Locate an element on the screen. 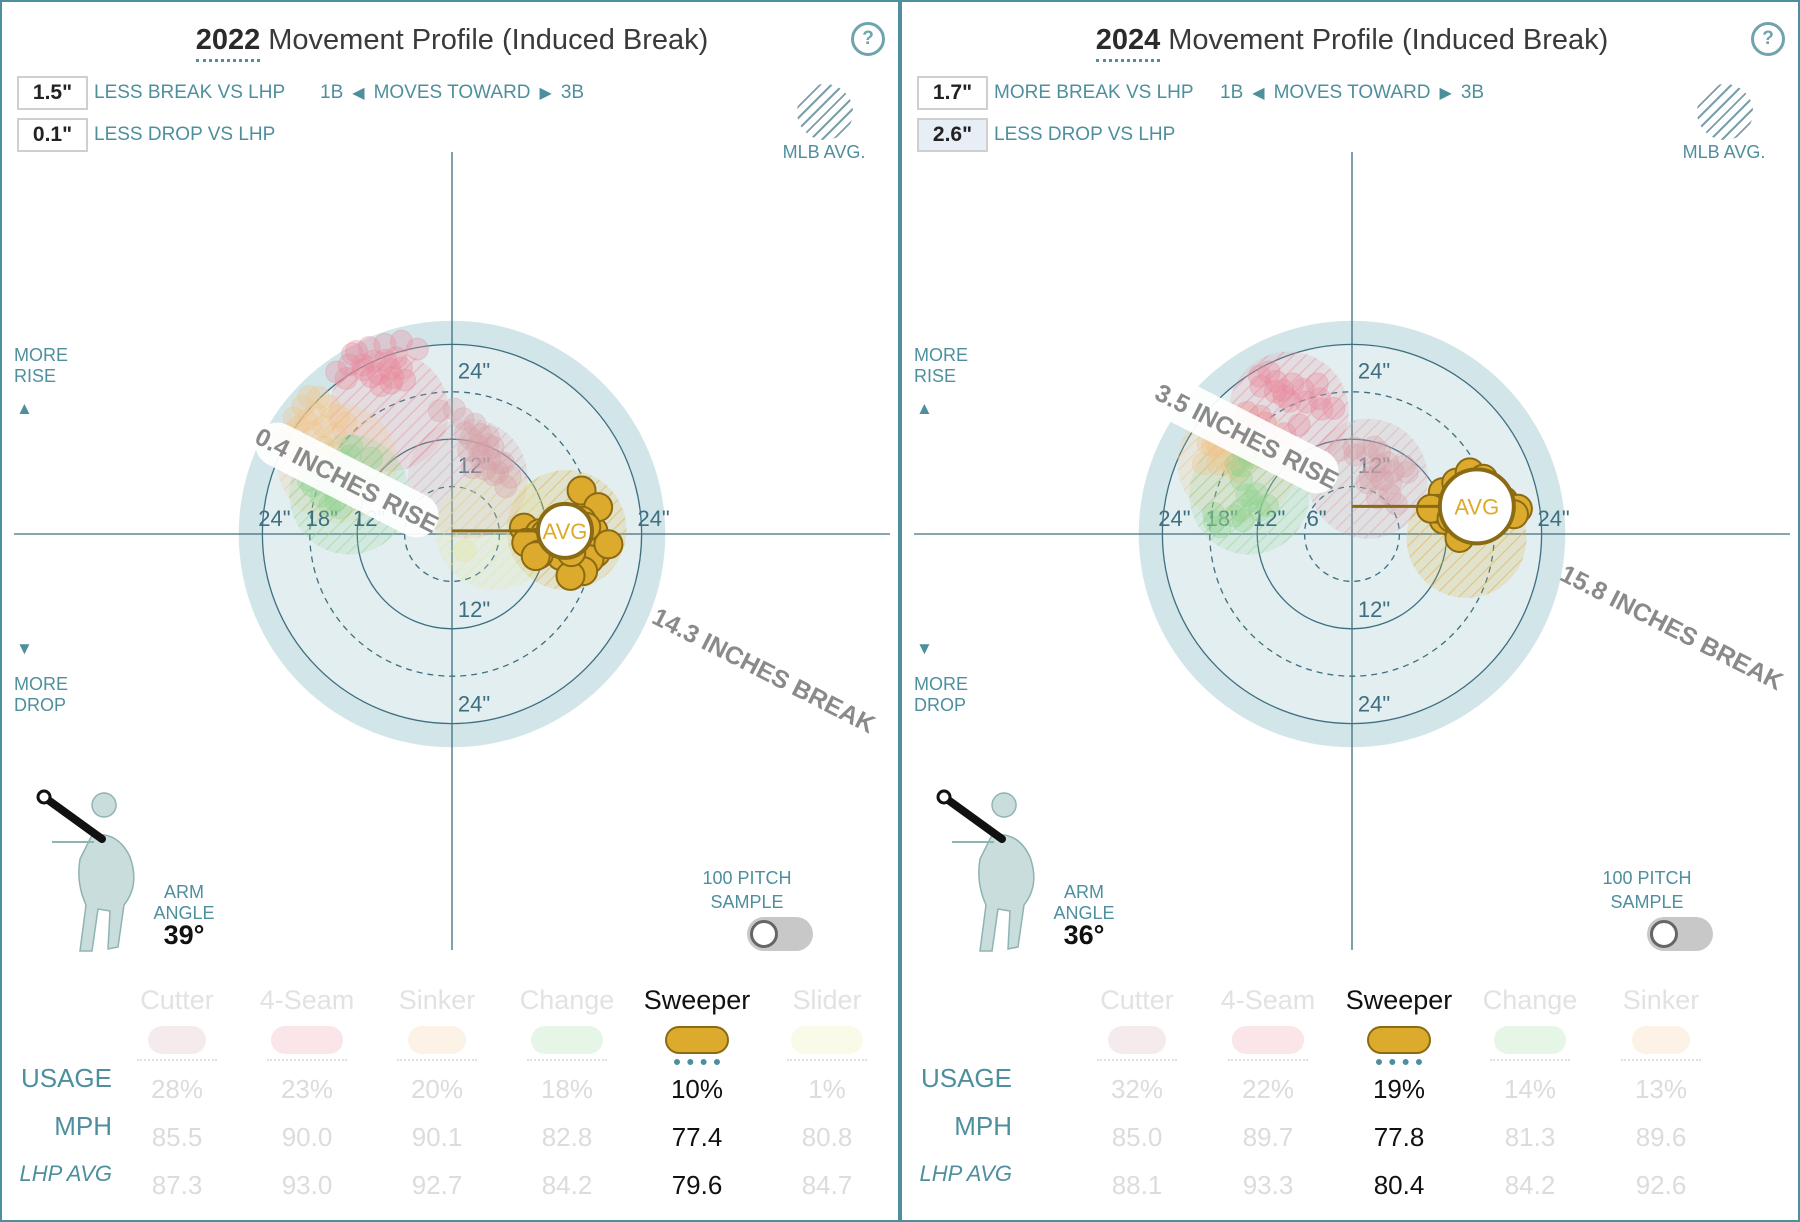  pitch-column-cutter: Cutter 32% 85.0 88.1 is located at coordinates (1137, 1095).